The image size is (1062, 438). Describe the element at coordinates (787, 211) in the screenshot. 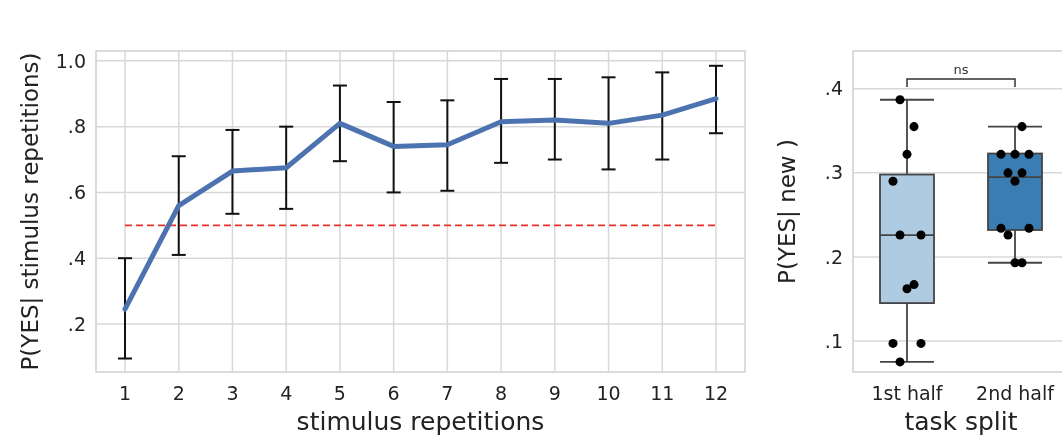

I see `y-axis-title: P(YES| new )` at that location.